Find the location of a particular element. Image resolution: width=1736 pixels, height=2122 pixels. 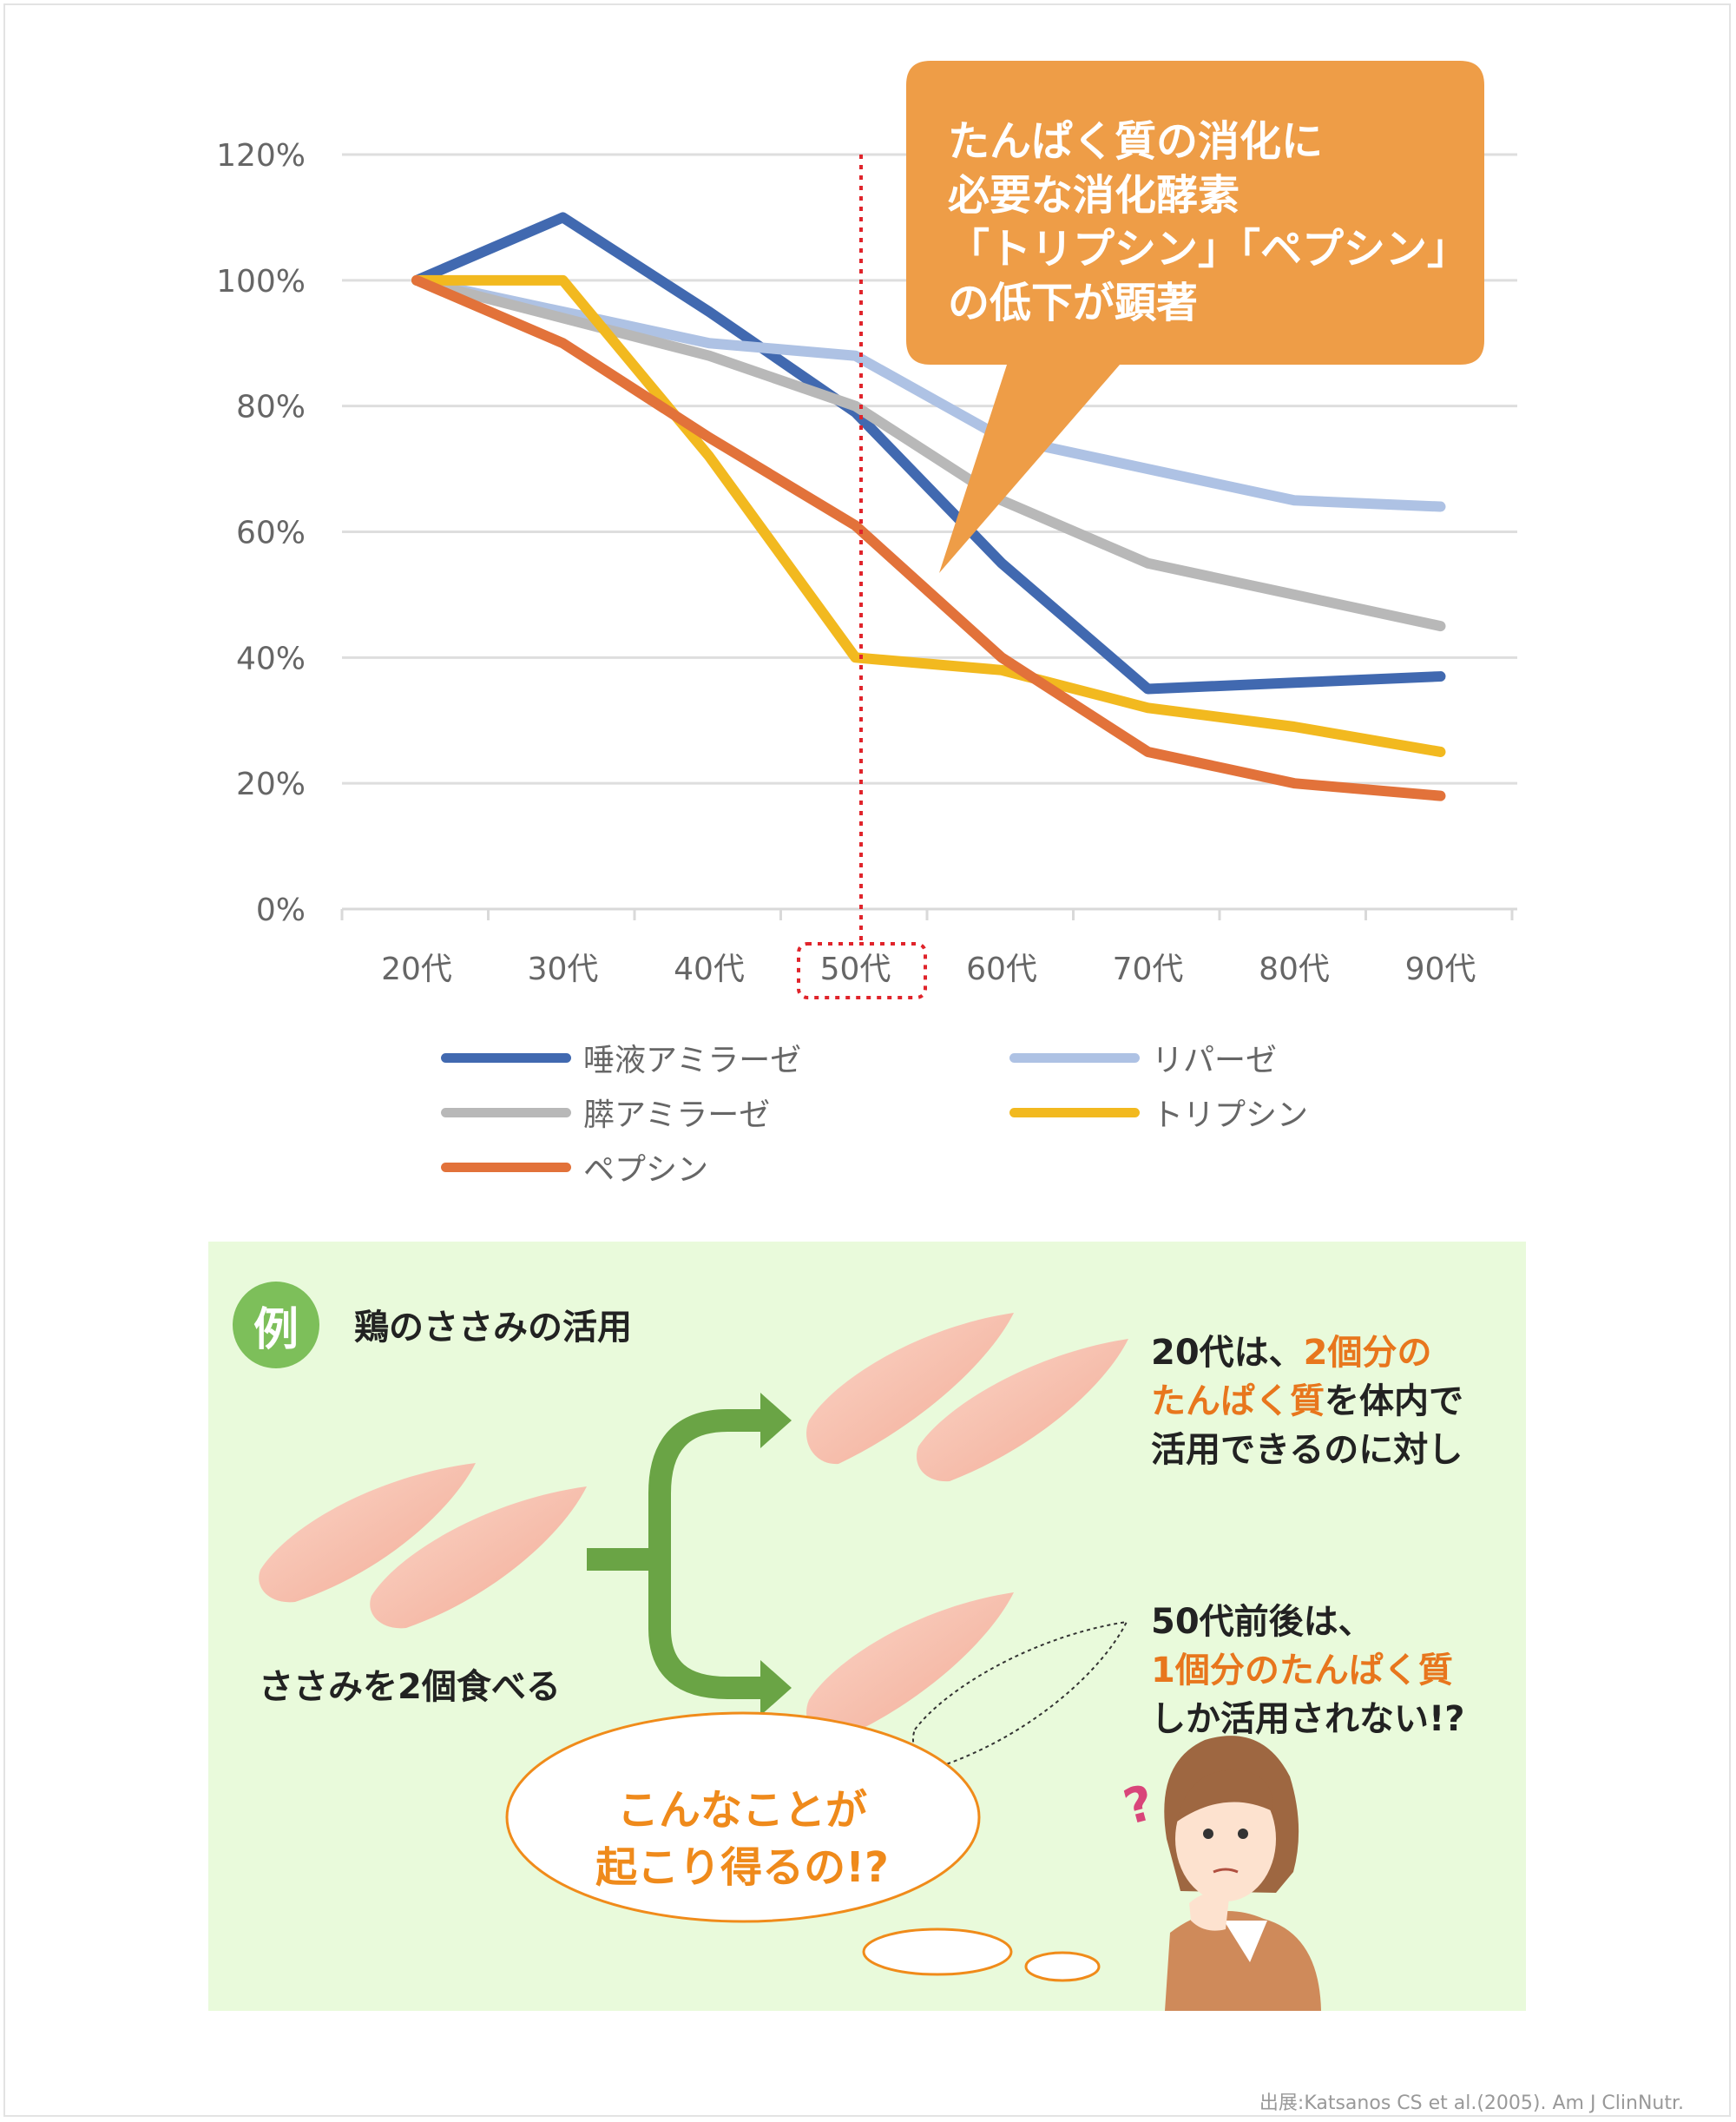

y-tick-label: 80% is located at coordinates (271, 407).